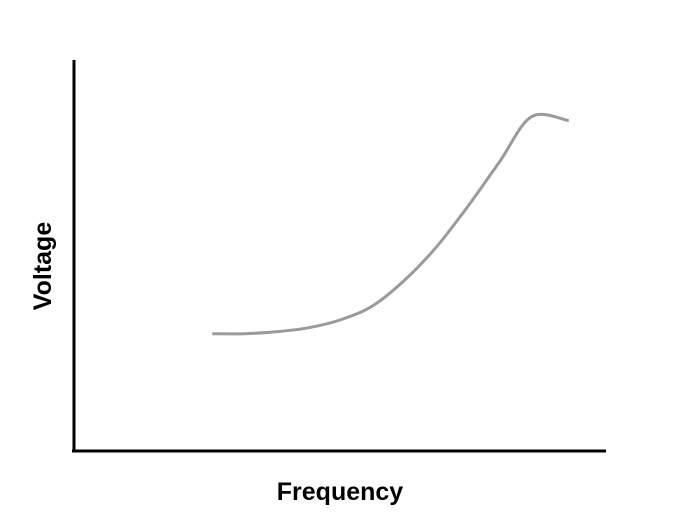 The height and width of the screenshot is (522, 676). Describe the element at coordinates (43, 266) in the screenshot. I see `y-axis-label: Voltage` at that location.